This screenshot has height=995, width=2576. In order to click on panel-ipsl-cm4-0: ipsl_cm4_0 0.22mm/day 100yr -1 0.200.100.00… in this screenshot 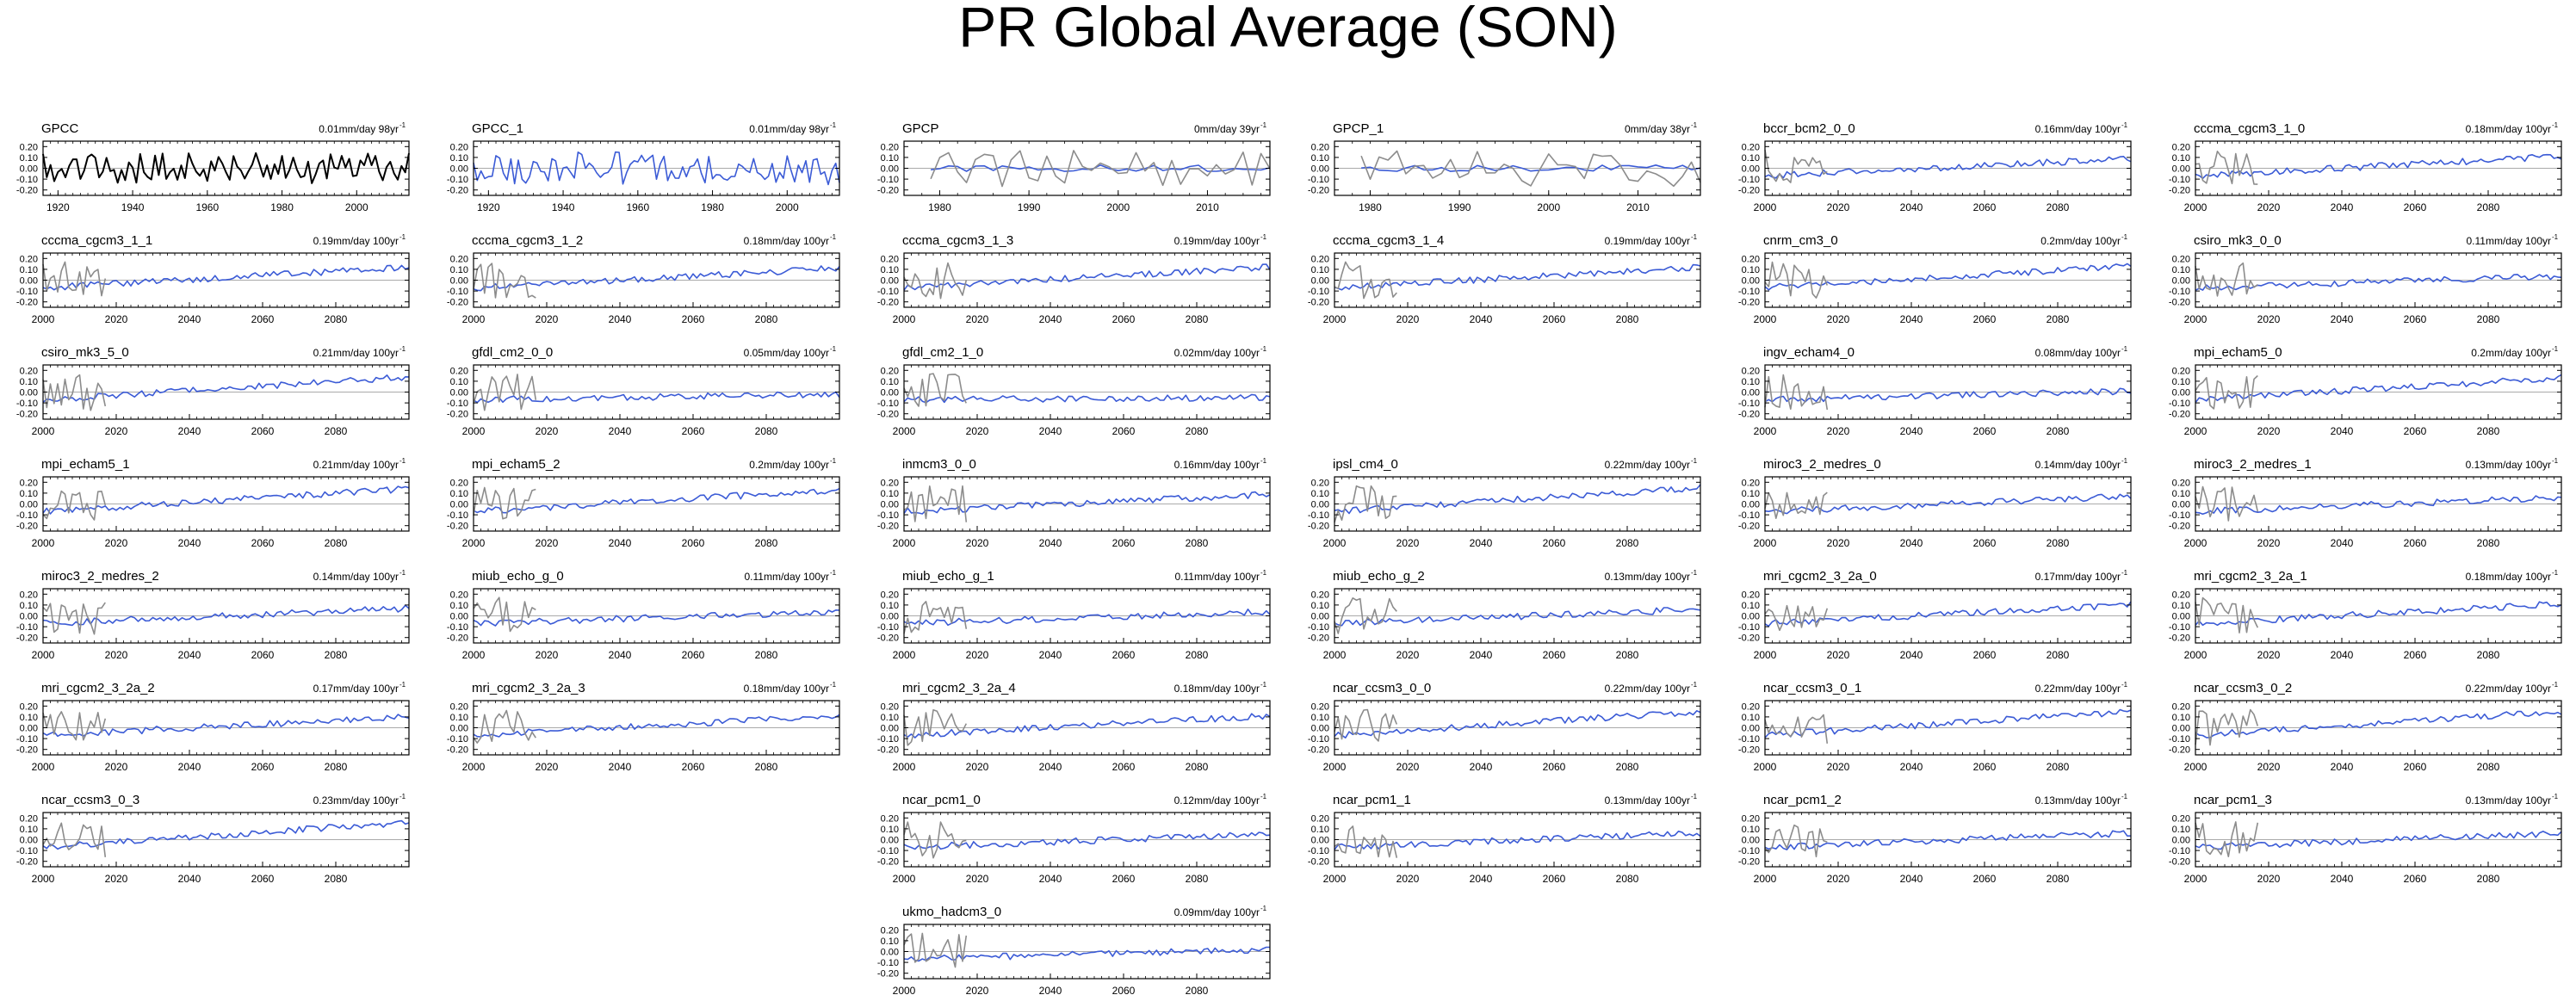, I will do `click(1504, 503)`.